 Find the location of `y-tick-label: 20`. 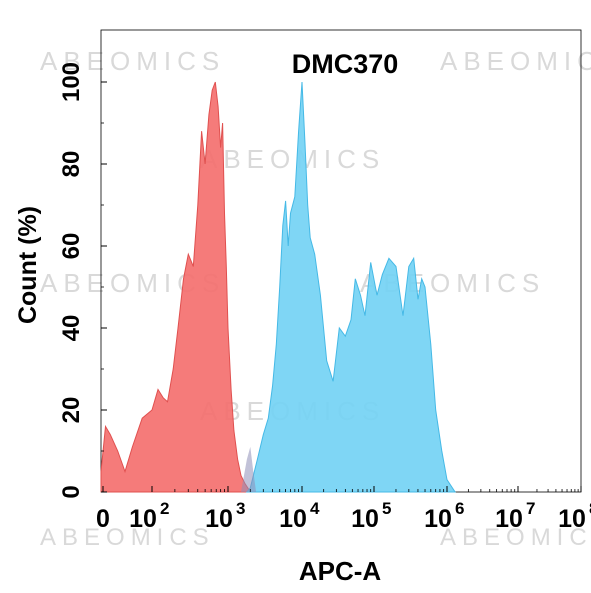

y-tick-label: 20 is located at coordinates (71, 410).